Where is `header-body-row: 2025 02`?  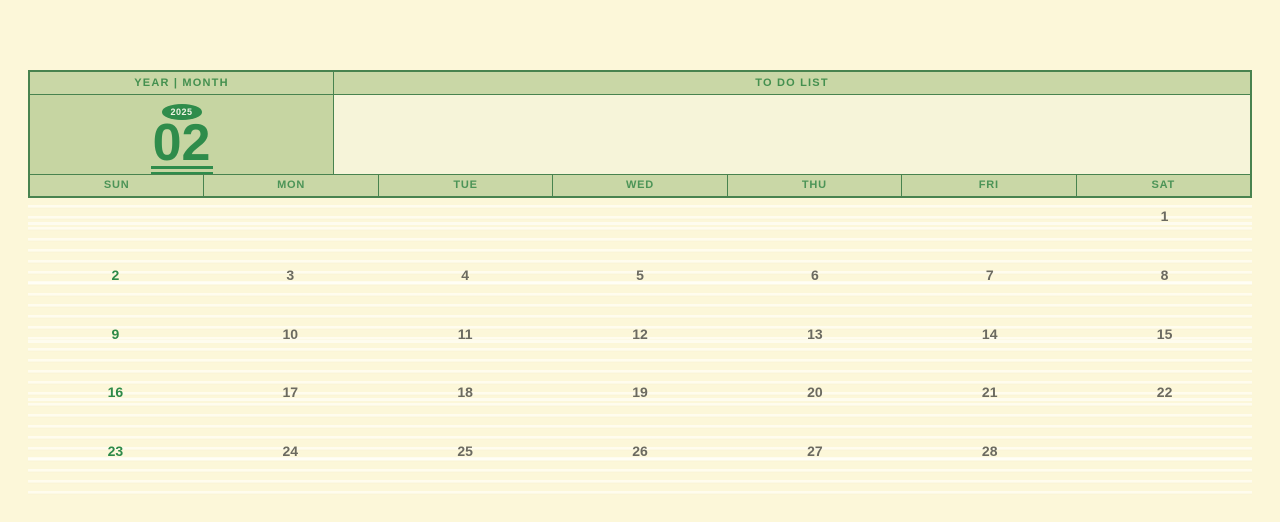
header-body-row: 2025 02 is located at coordinates (640, 135).